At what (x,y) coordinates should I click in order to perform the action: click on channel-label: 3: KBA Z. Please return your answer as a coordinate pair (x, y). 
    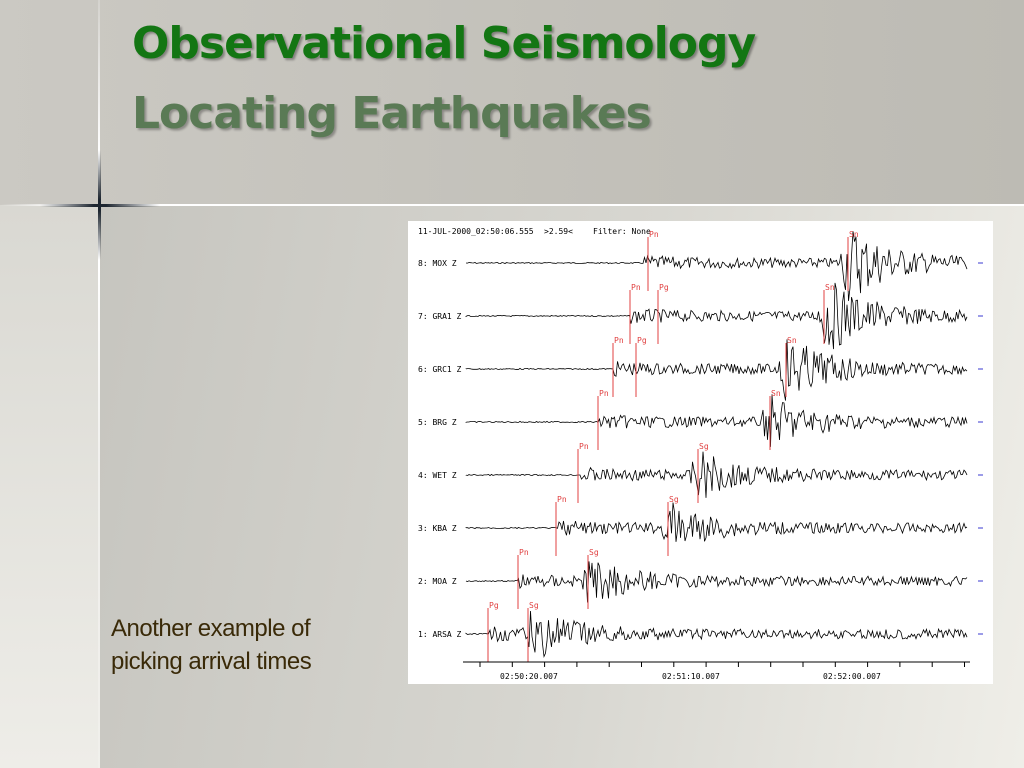
    Looking at the image, I should click on (437, 528).